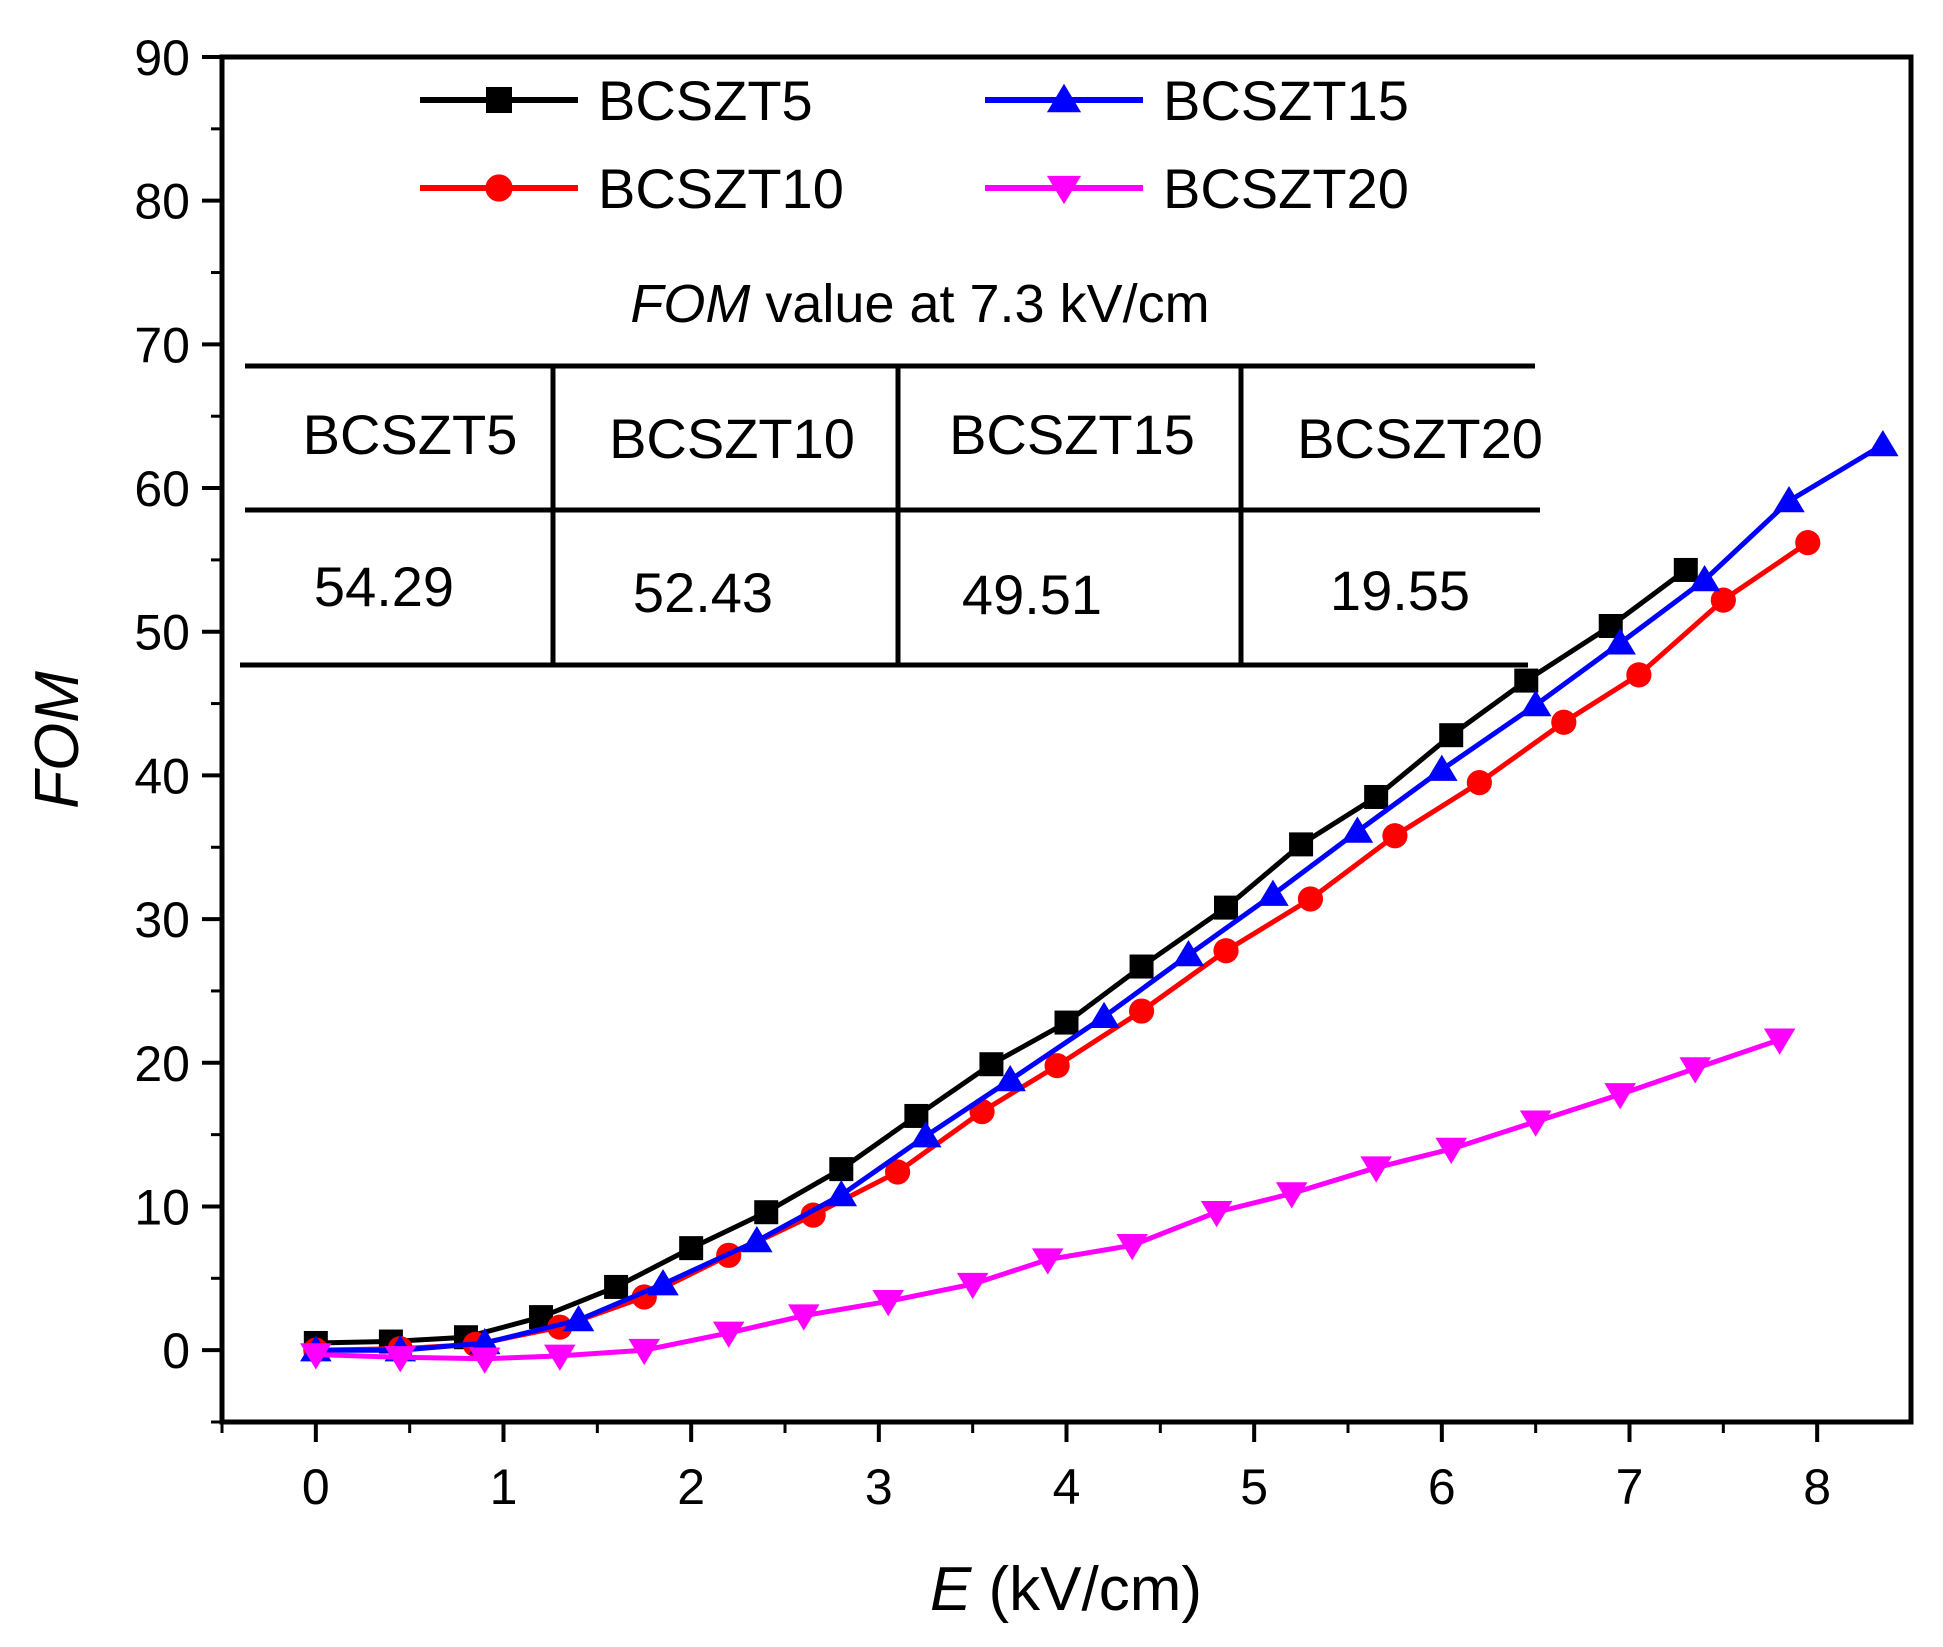 This screenshot has height=1647, width=1943. What do you see at coordinates (690, 304) in the screenshot?
I see `inset-table-title-variable: FOM` at bounding box center [690, 304].